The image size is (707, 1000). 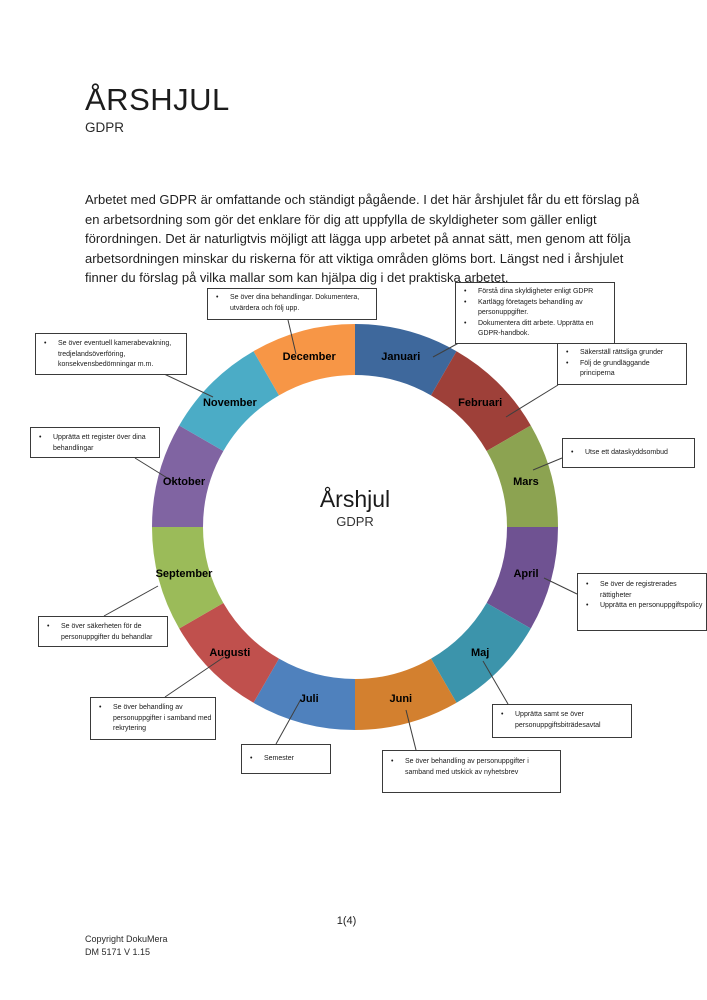 I want to click on callout-mars: Utse ett dataskyddsombud, so click(x=628, y=453).